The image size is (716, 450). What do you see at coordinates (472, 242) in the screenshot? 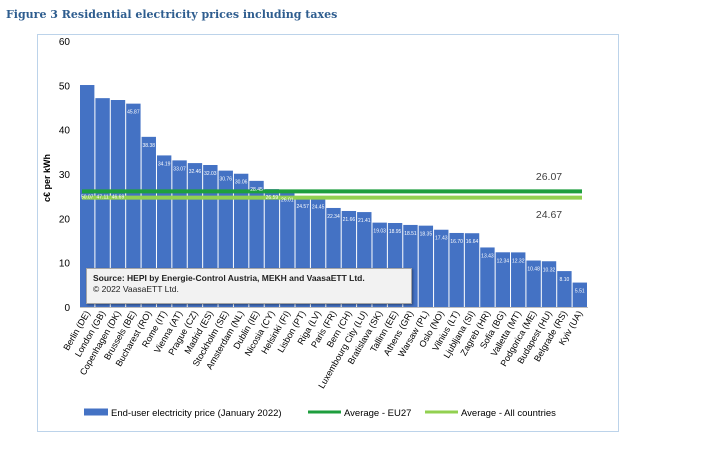
I see `value-label: 16.64` at bounding box center [472, 242].